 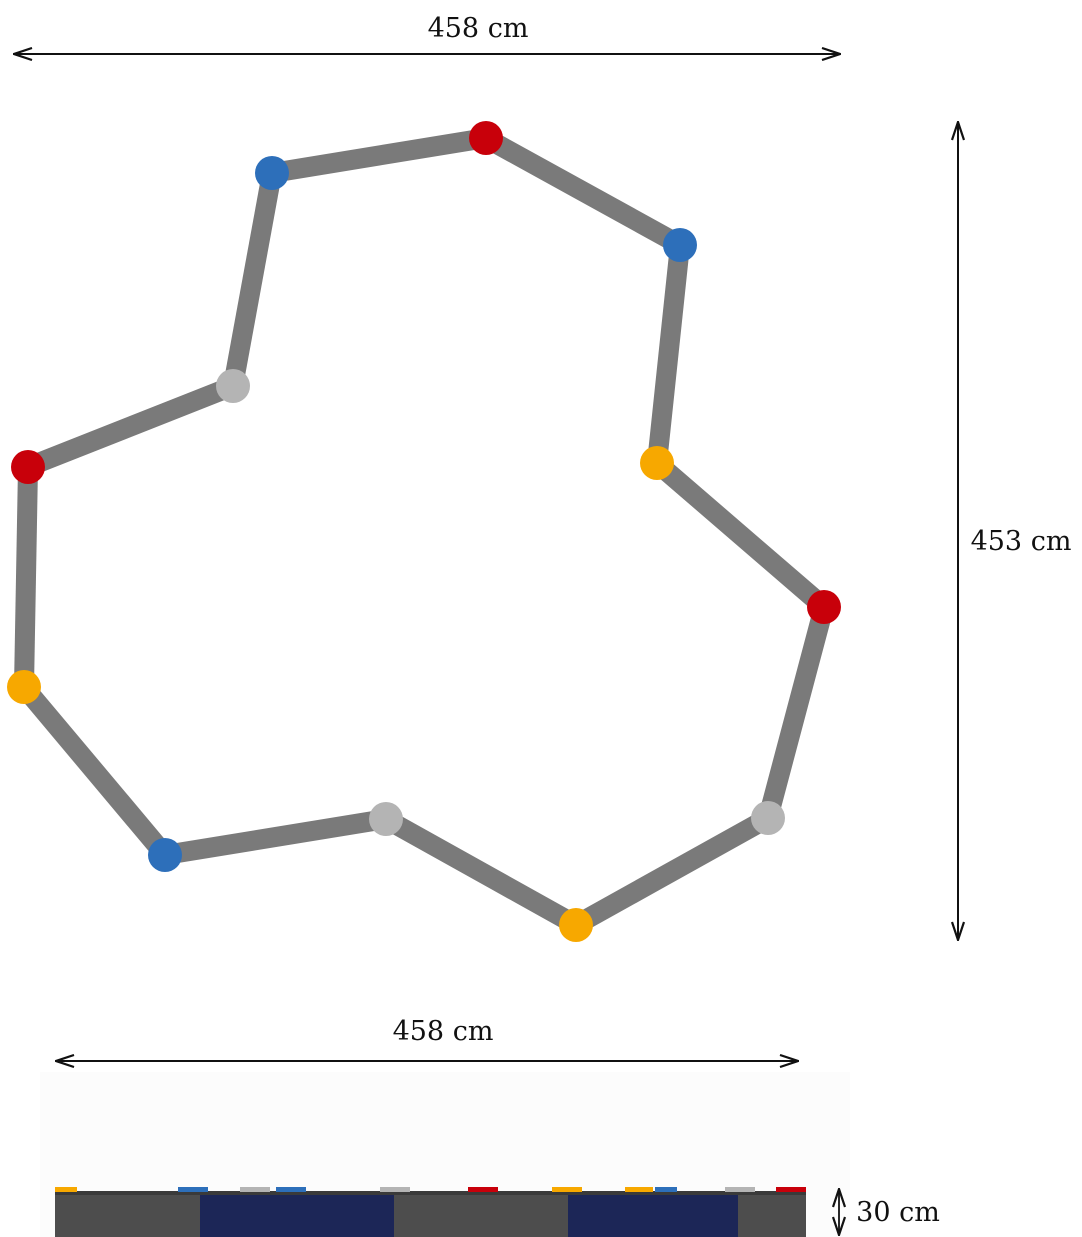 What do you see at coordinates (478, 28) in the screenshot?
I see `top-width-label: 458 cm` at bounding box center [478, 28].